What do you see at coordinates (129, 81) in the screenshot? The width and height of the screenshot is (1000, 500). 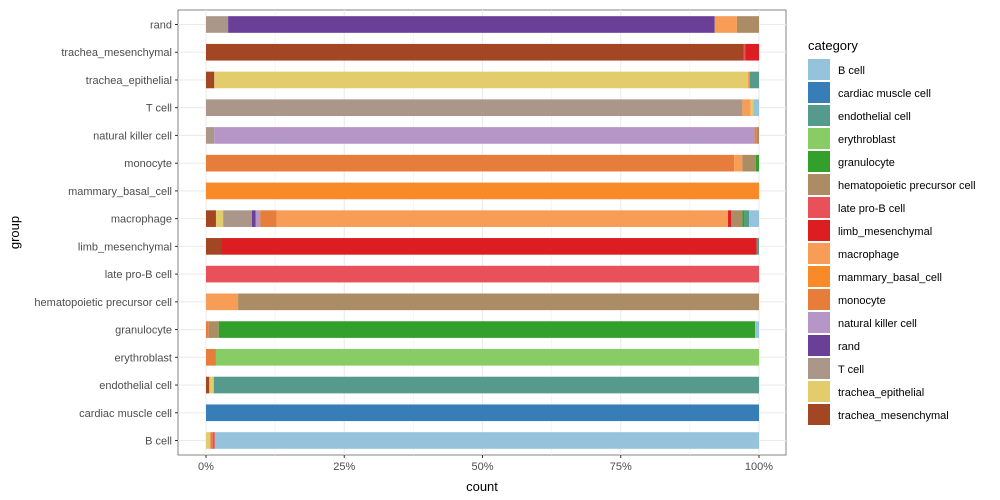 I see `y-tick-label: trachea_epithelial` at bounding box center [129, 81].